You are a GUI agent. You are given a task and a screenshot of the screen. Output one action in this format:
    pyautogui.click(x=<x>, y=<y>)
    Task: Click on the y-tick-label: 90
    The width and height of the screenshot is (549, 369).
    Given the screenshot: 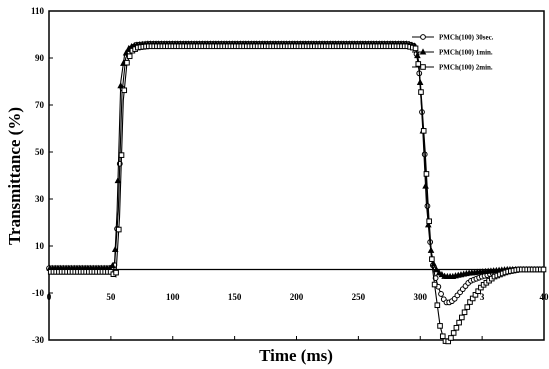 What is the action you would take?
    pyautogui.click(x=40, y=58)
    